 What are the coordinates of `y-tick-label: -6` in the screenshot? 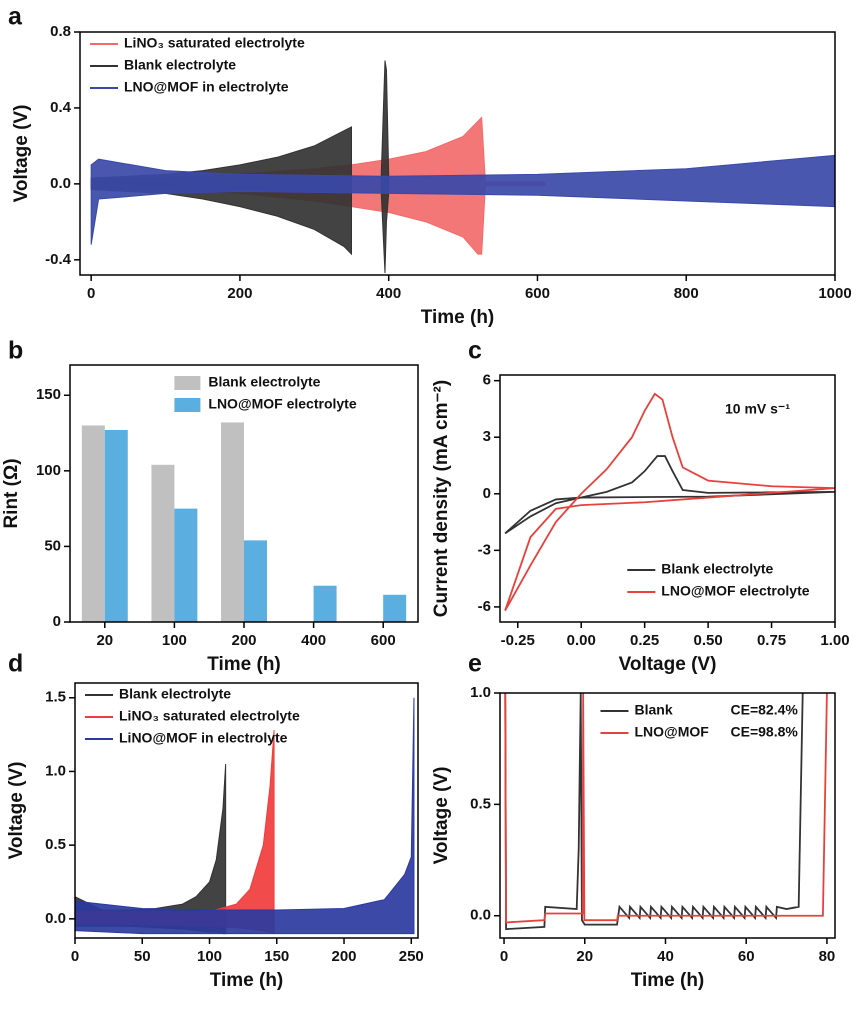 It's located at (484, 606).